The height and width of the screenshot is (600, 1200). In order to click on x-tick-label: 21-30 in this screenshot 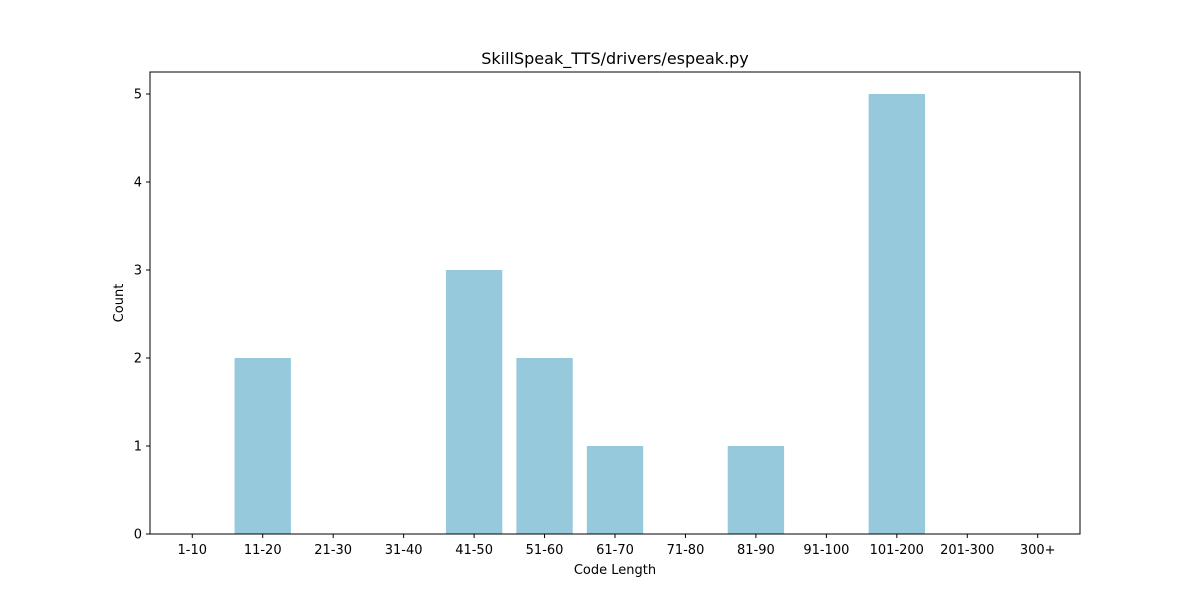, I will do `click(333, 550)`.